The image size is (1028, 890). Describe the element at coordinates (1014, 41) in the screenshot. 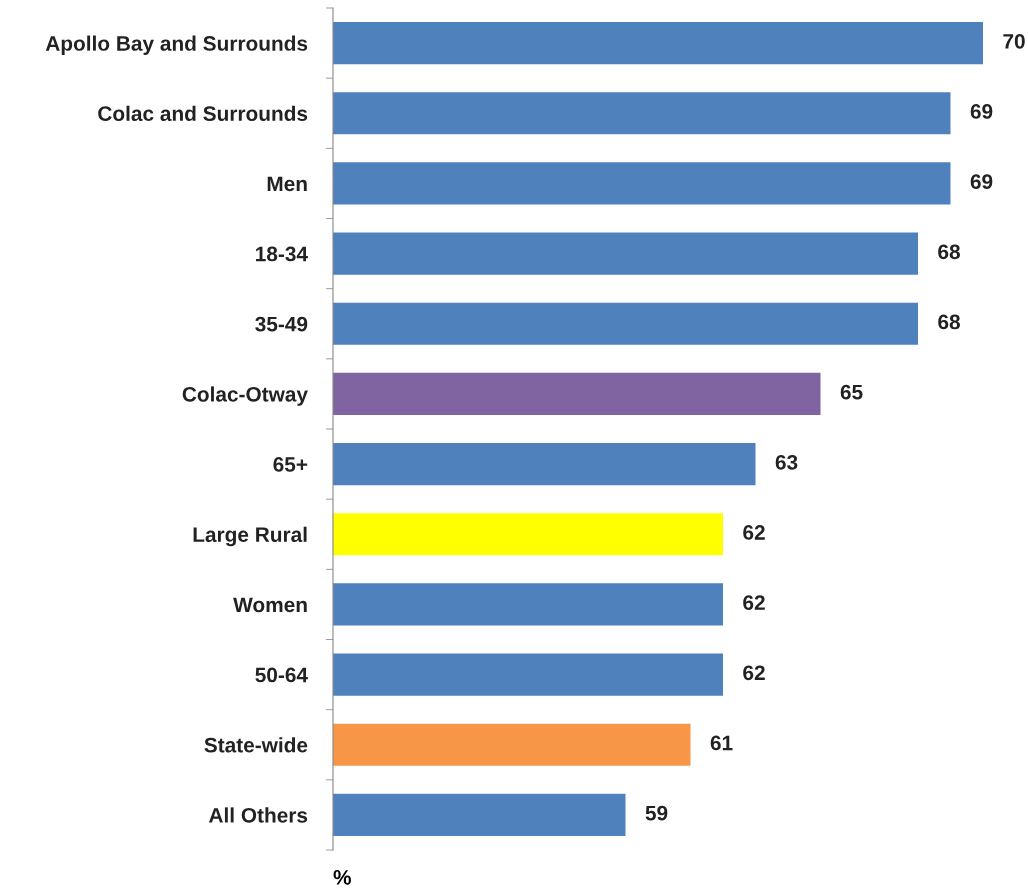

I see `data-label: 70` at that location.